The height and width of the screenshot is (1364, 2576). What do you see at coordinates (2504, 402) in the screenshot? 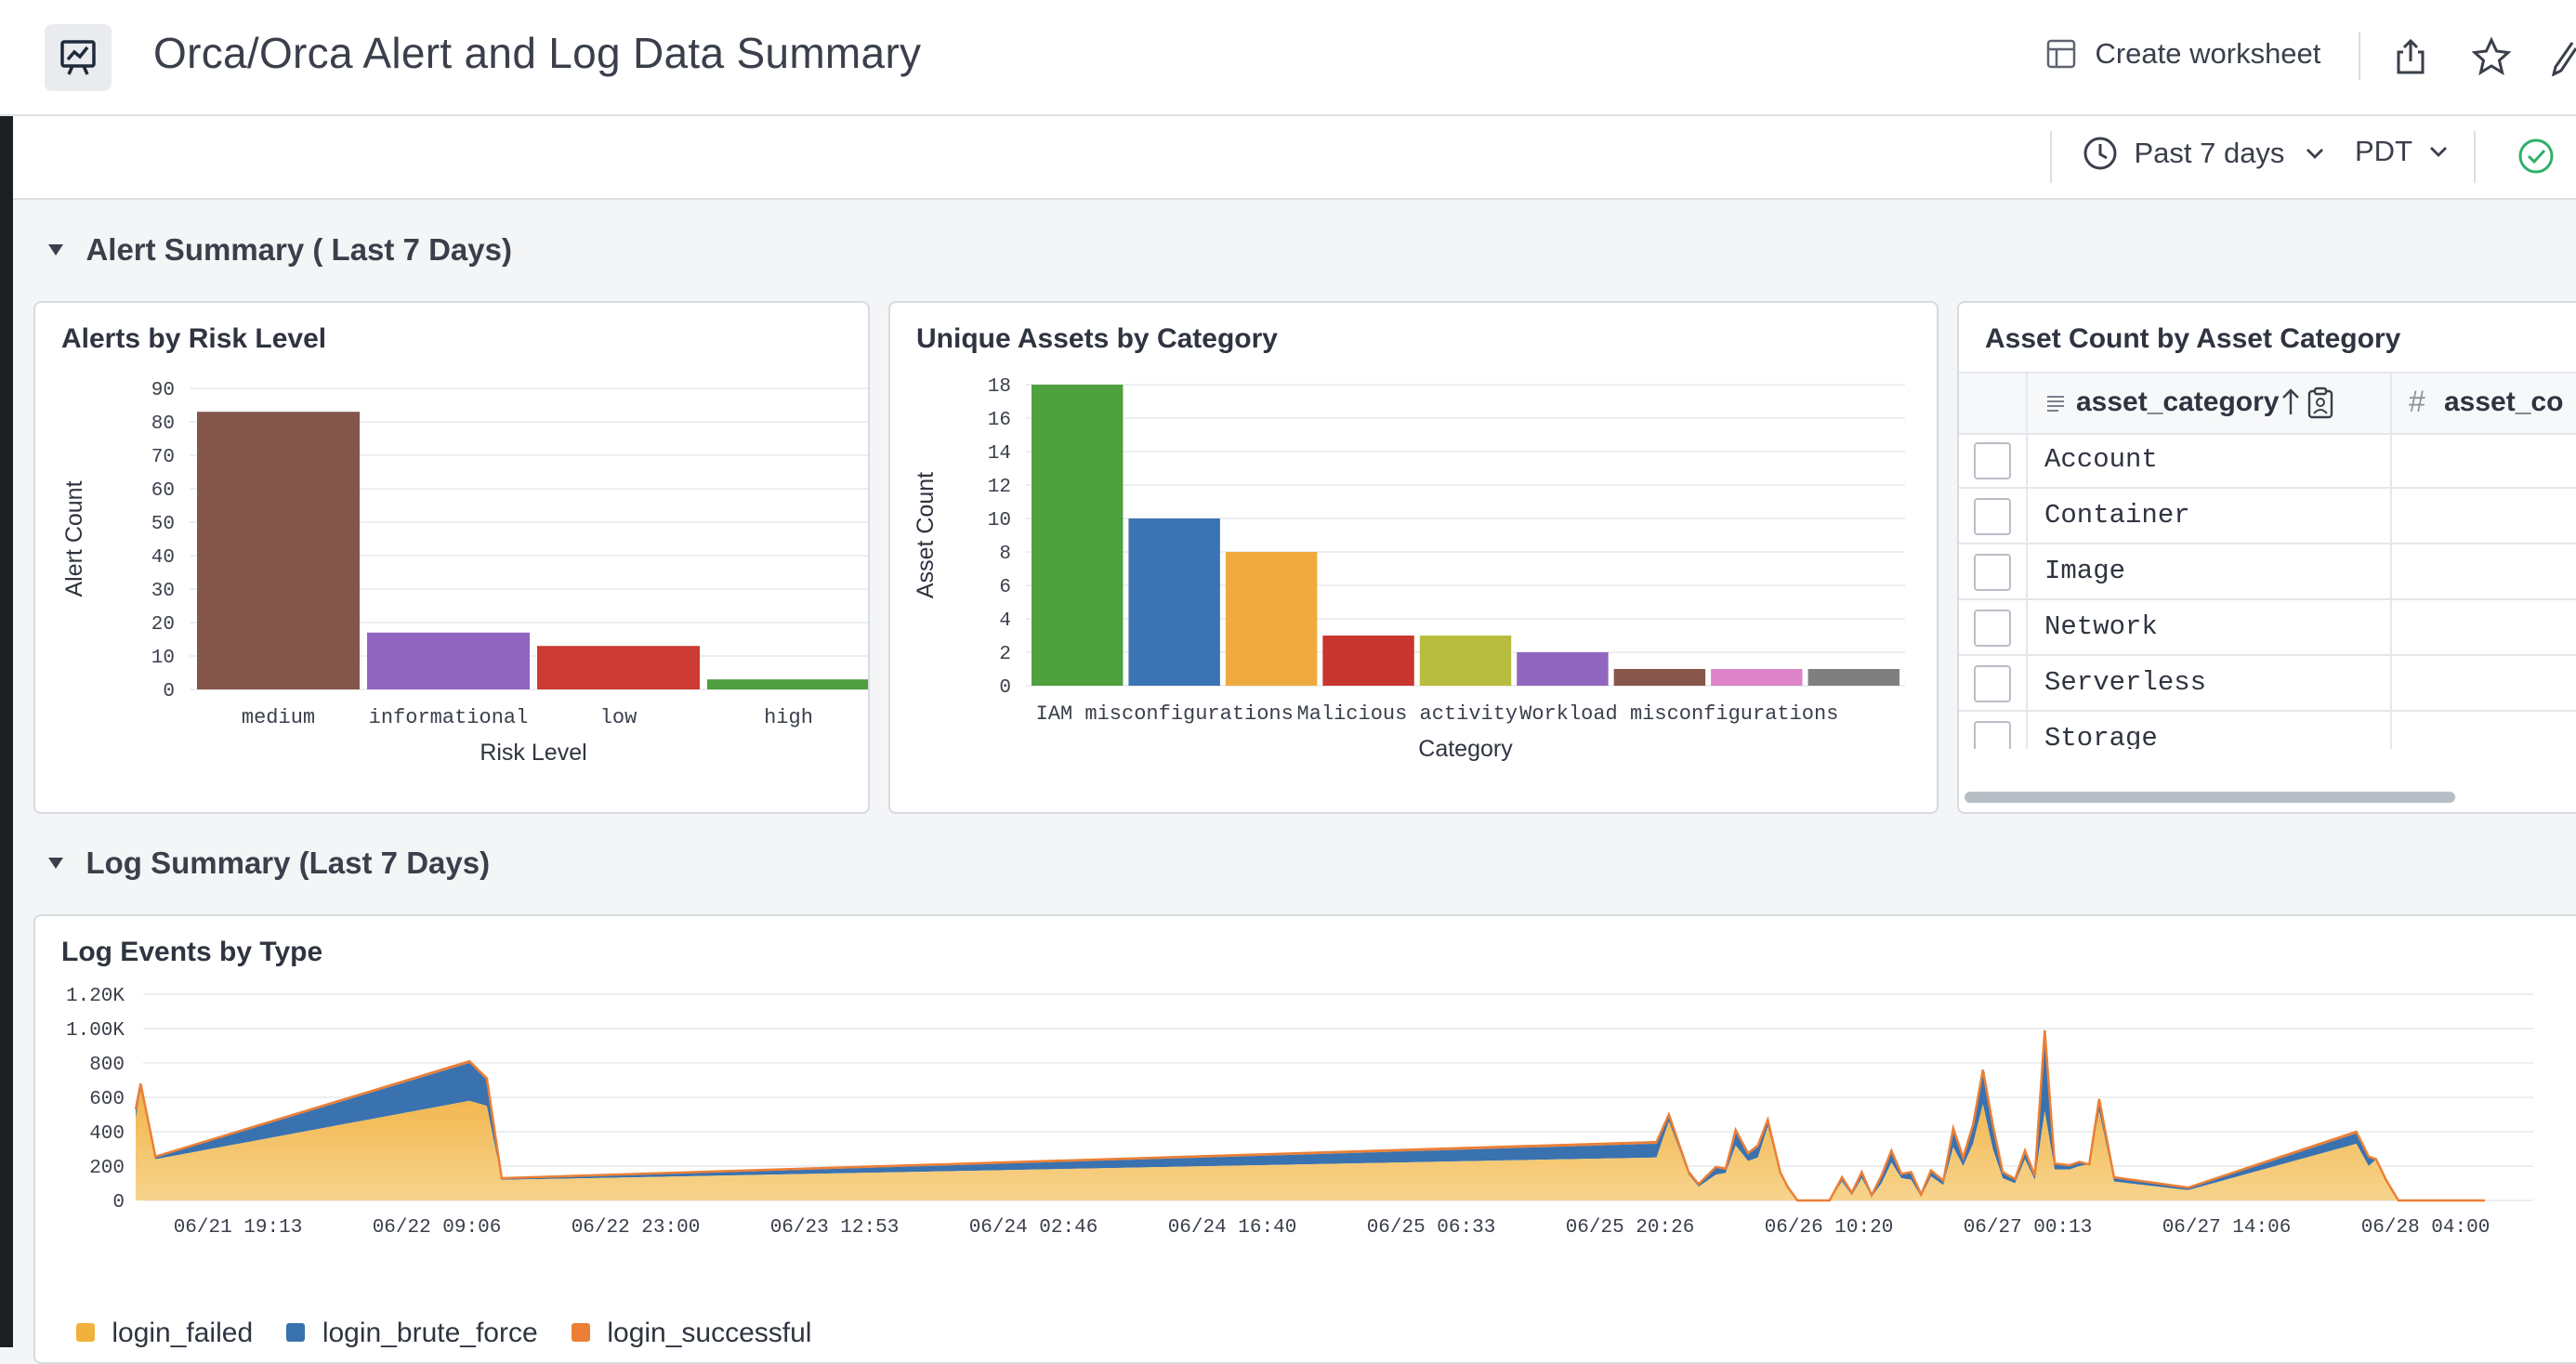
I see `column-header-asset-count: asset_co` at bounding box center [2504, 402].